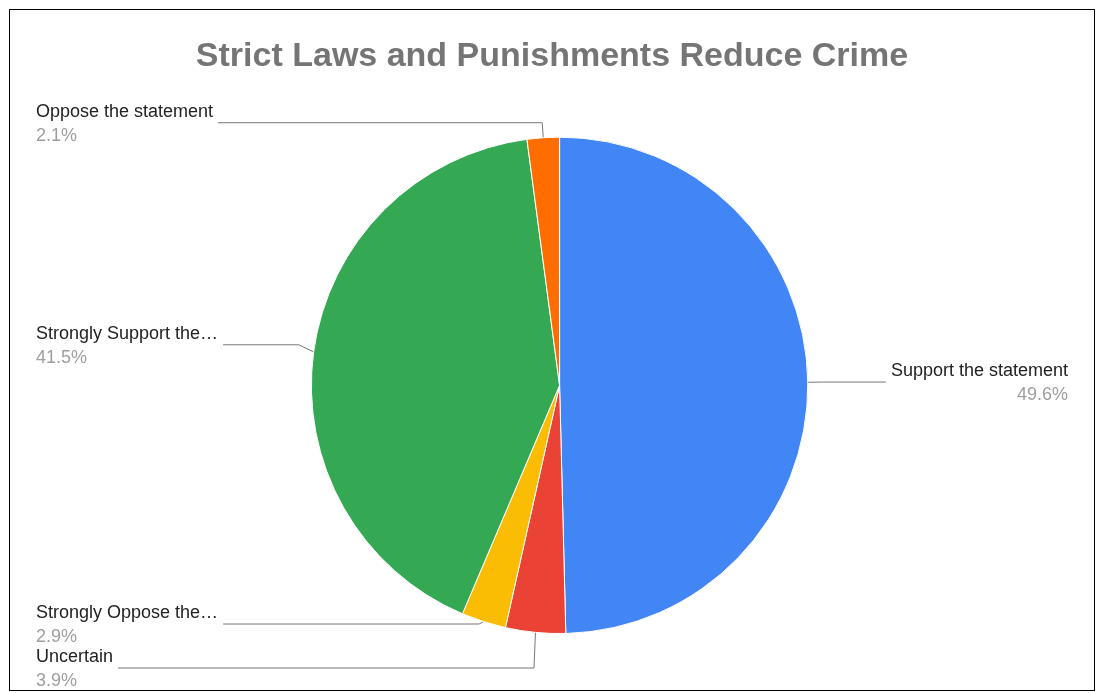  Describe the element at coordinates (57, 636) in the screenshot. I see `data-label: 2.9%` at that location.